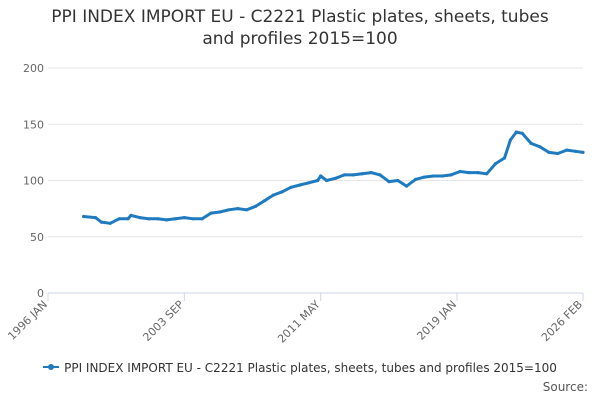 This screenshot has height=400, width=600. Describe the element at coordinates (163, 321) in the screenshot. I see `x-tick-label: 2003 SEP` at that location.